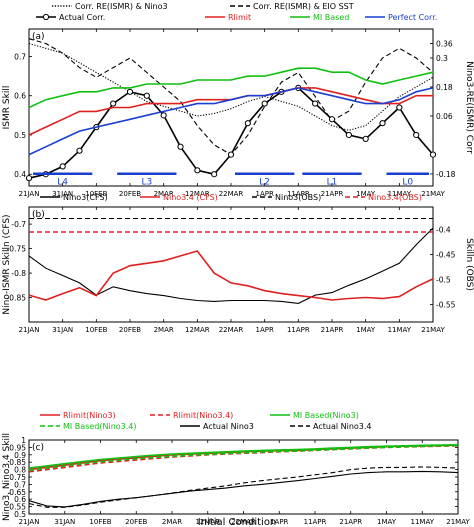 Image resolution: width=474 pixels, height=527 pixels. What do you see at coordinates (444, 87) in the screenshot?
I see `y2-tick-label: 0.18` at bounding box center [444, 87].